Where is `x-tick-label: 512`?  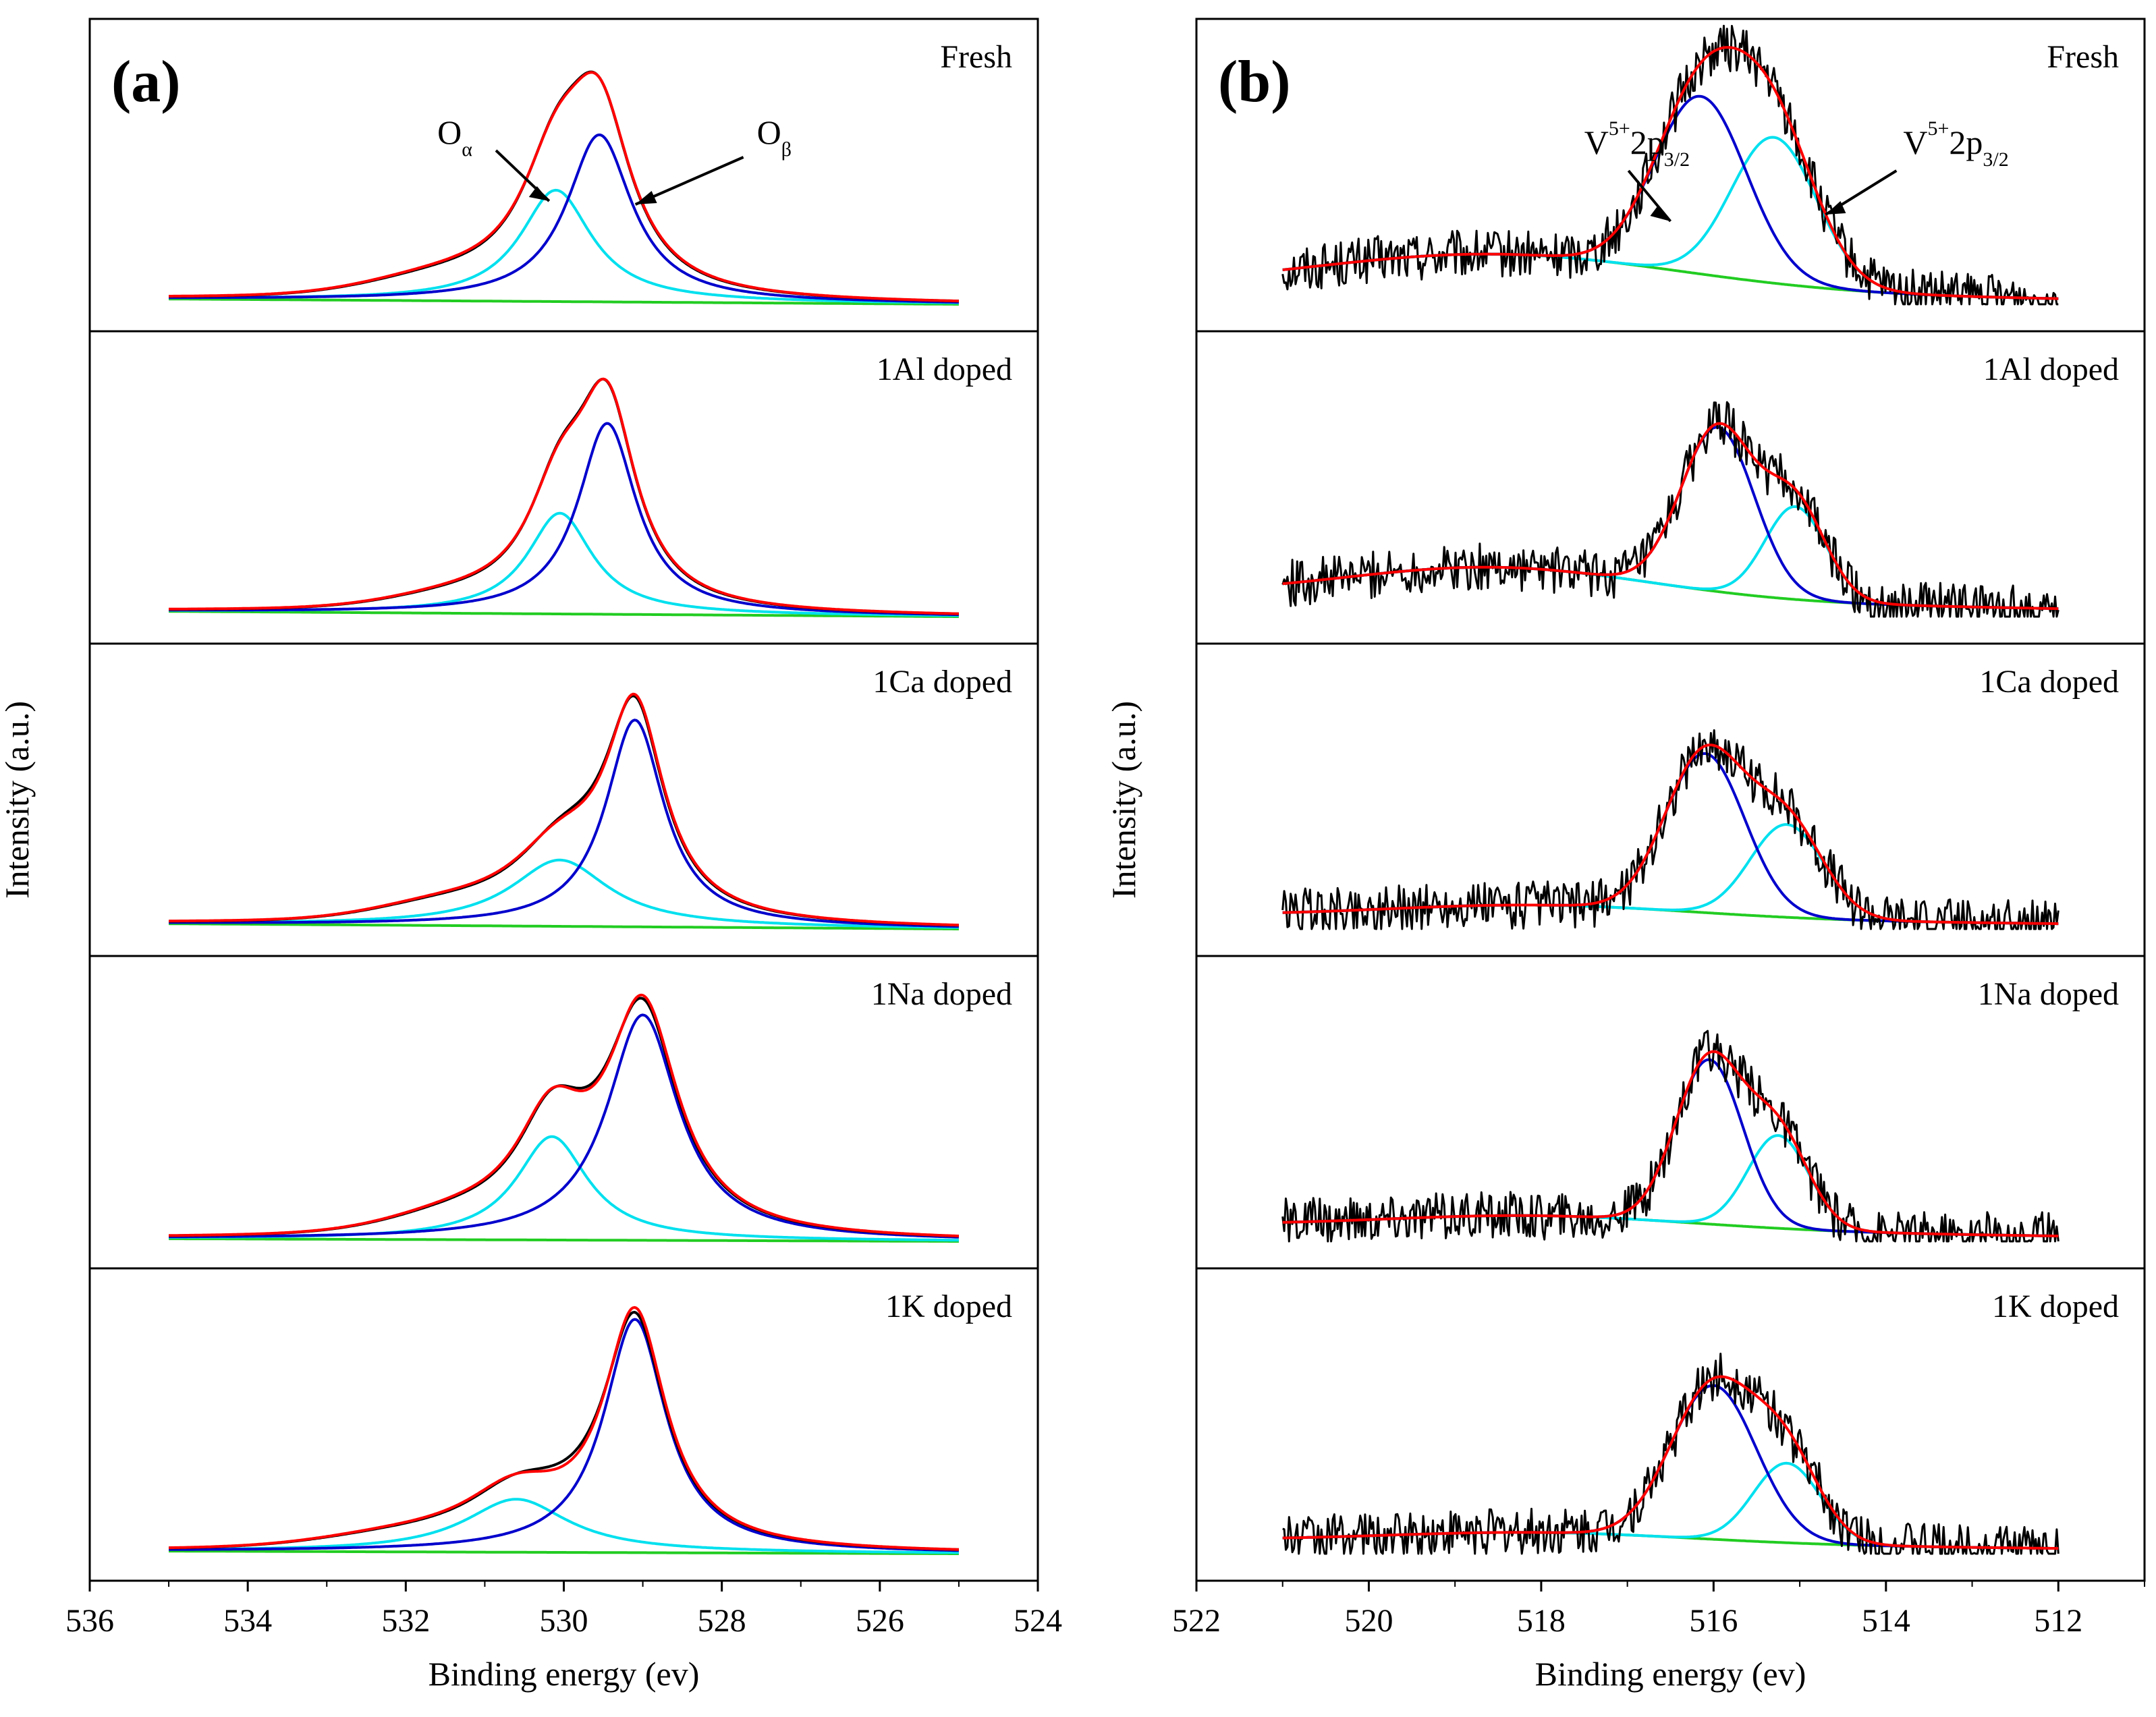
x-tick-label: 512 is located at coordinates (2058, 1621).